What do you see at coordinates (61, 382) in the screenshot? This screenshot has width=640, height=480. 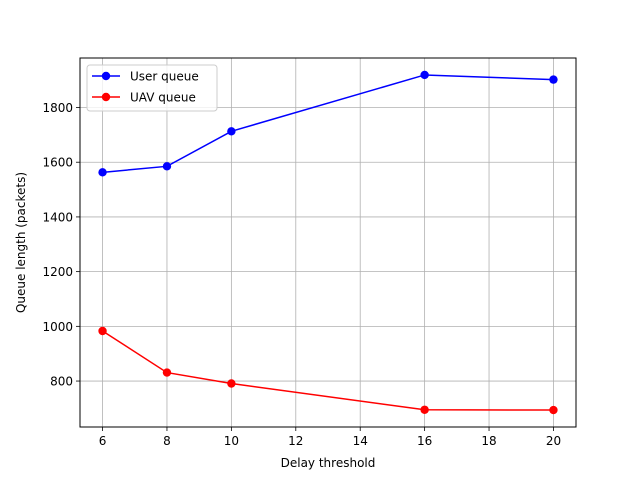 I see `y-tick-label: 800` at bounding box center [61, 382].